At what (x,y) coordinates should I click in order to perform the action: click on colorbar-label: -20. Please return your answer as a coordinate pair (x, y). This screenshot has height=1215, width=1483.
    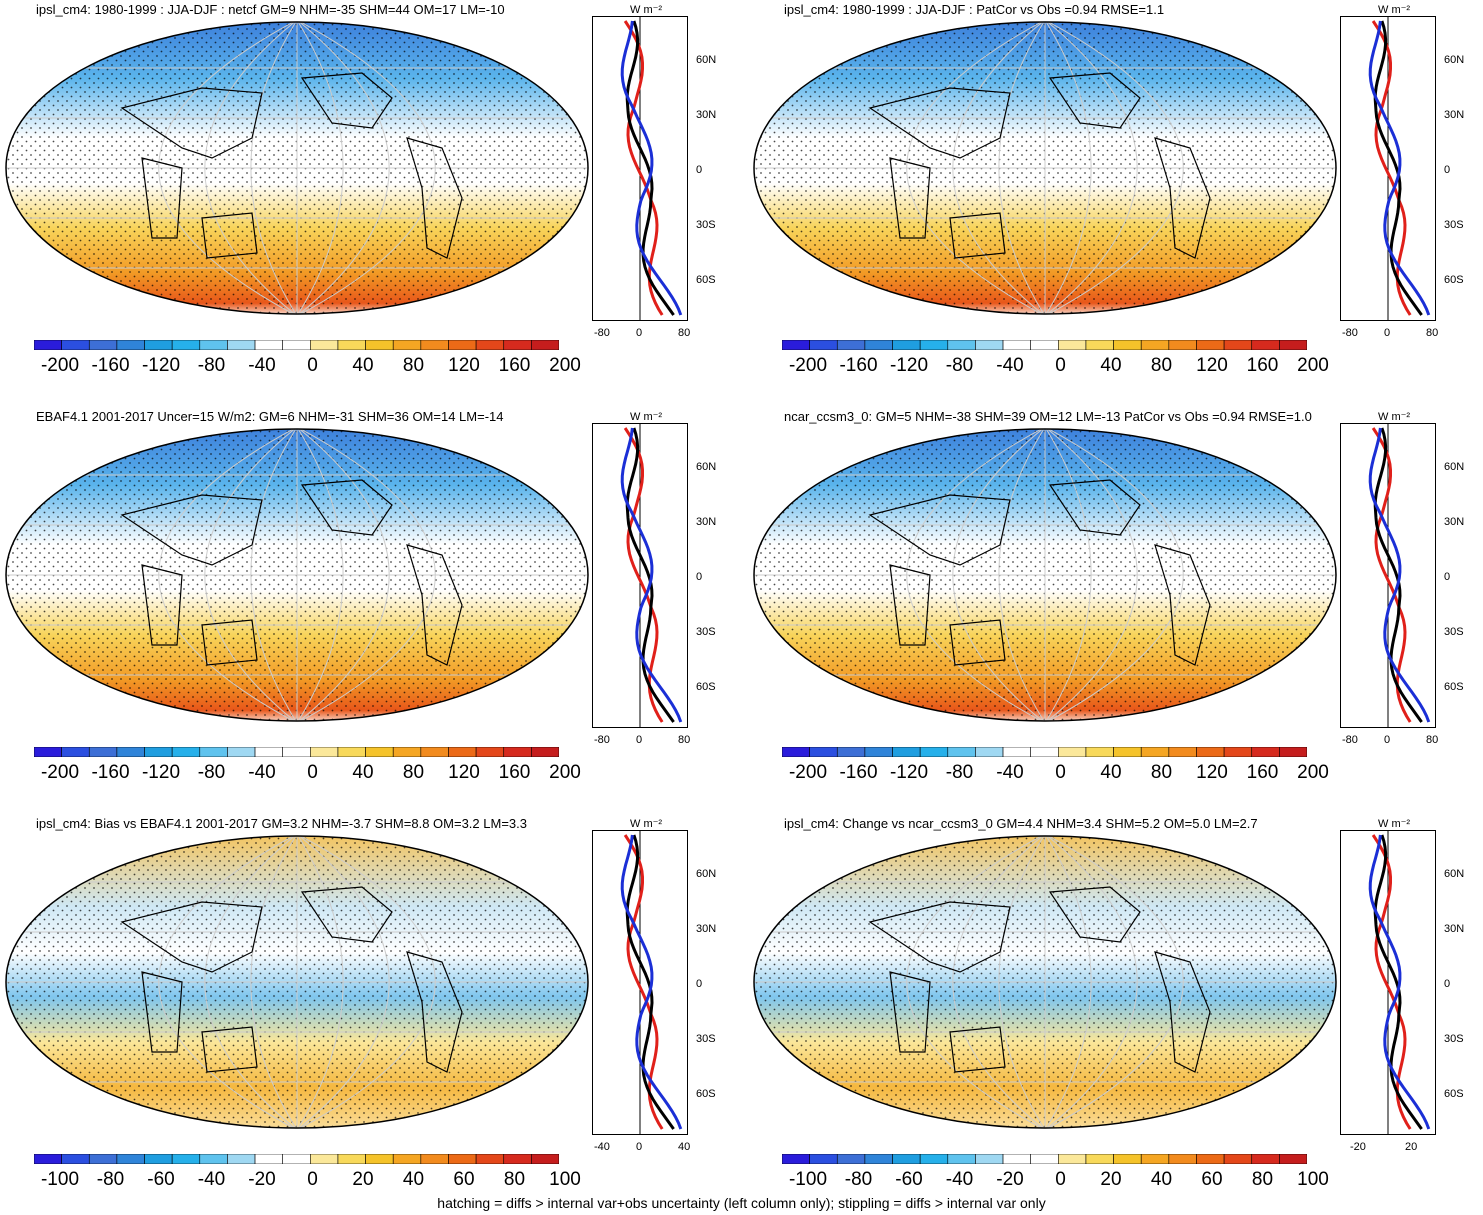
    Looking at the image, I should click on (1010, 1179).